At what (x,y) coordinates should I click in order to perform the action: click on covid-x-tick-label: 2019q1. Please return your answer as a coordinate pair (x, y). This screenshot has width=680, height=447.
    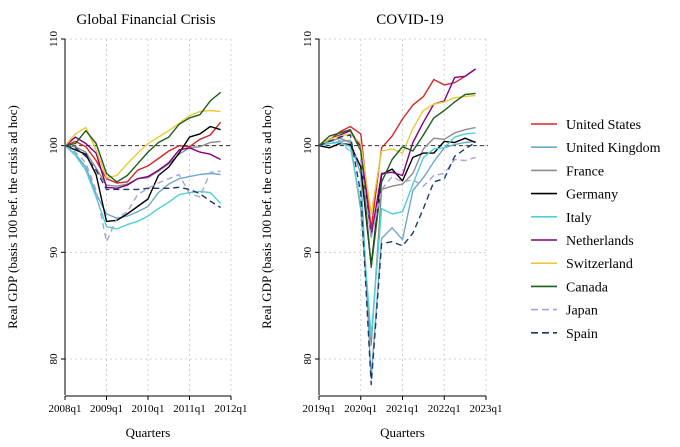
    Looking at the image, I should click on (319, 409).